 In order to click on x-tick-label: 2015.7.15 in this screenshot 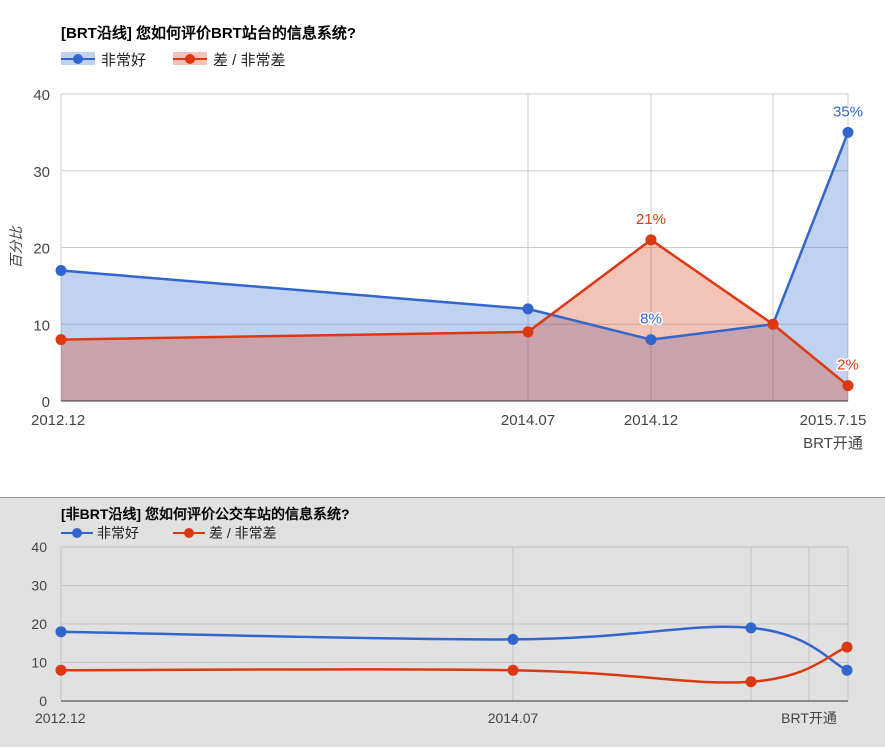, I will do `click(833, 420)`.